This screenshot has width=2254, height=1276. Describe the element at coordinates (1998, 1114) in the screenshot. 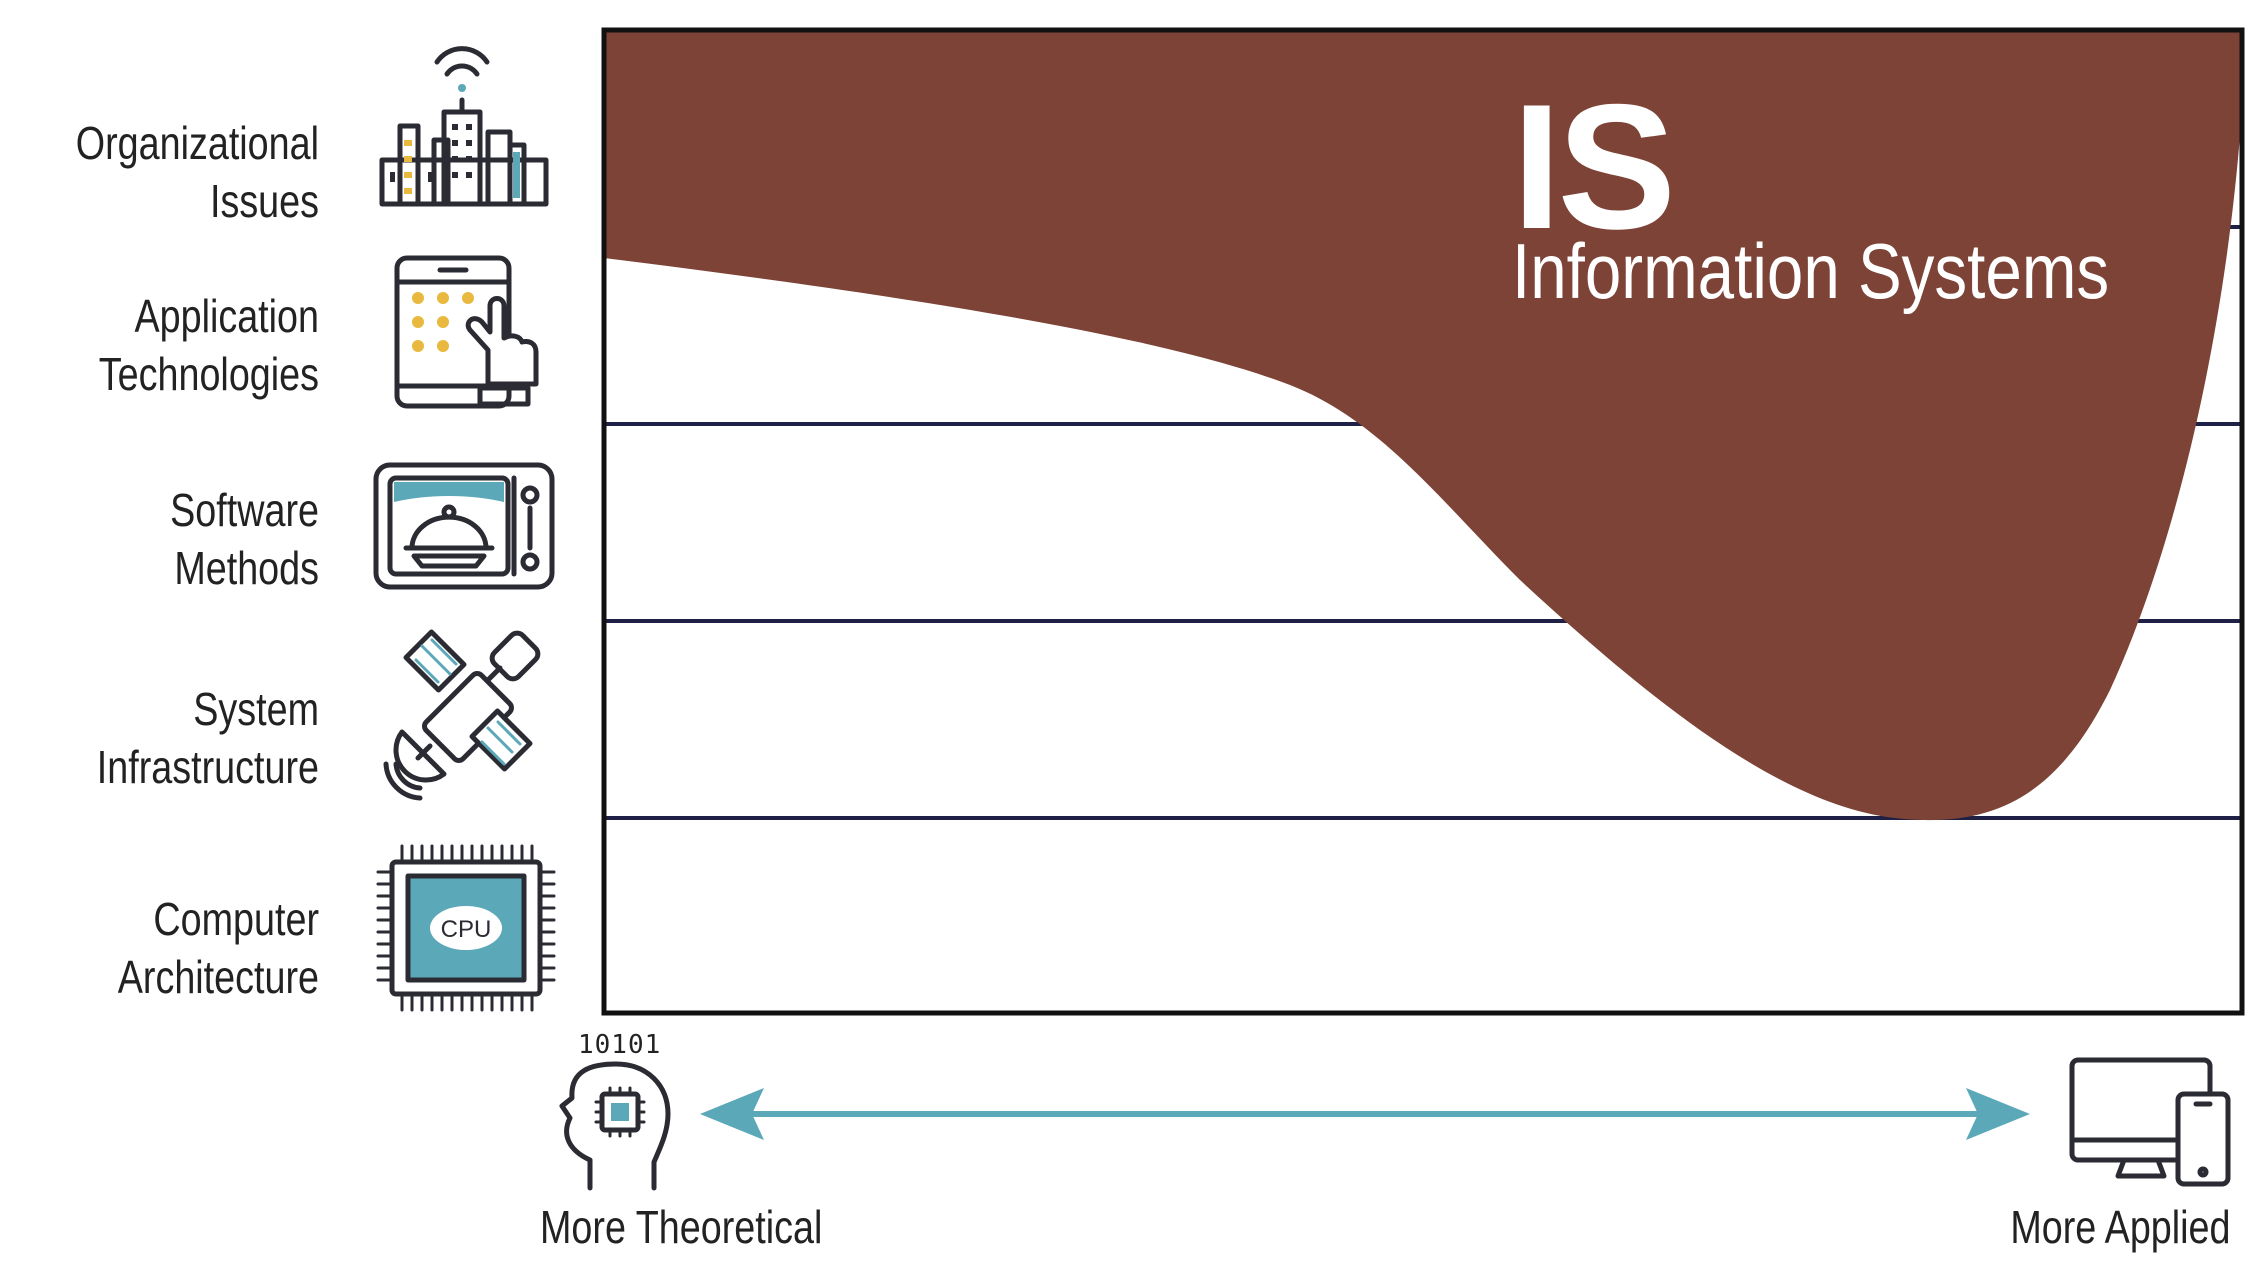

I see `arrow-head-right` at that location.